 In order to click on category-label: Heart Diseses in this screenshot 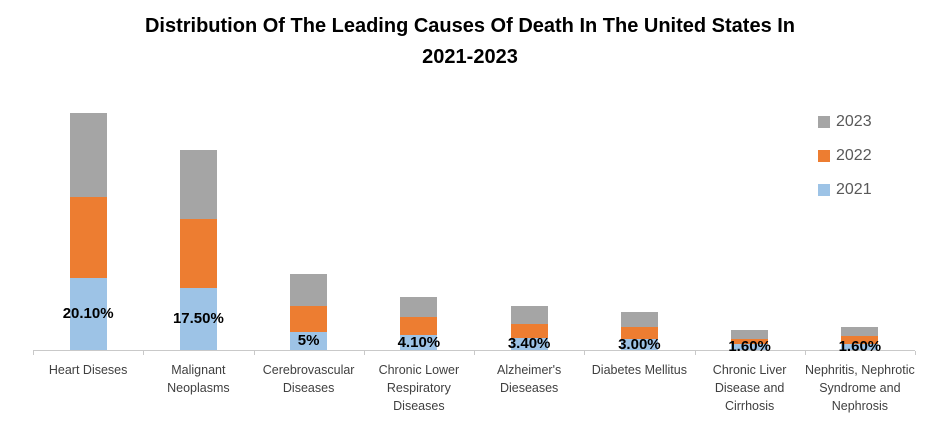, I will do `click(88, 370)`.